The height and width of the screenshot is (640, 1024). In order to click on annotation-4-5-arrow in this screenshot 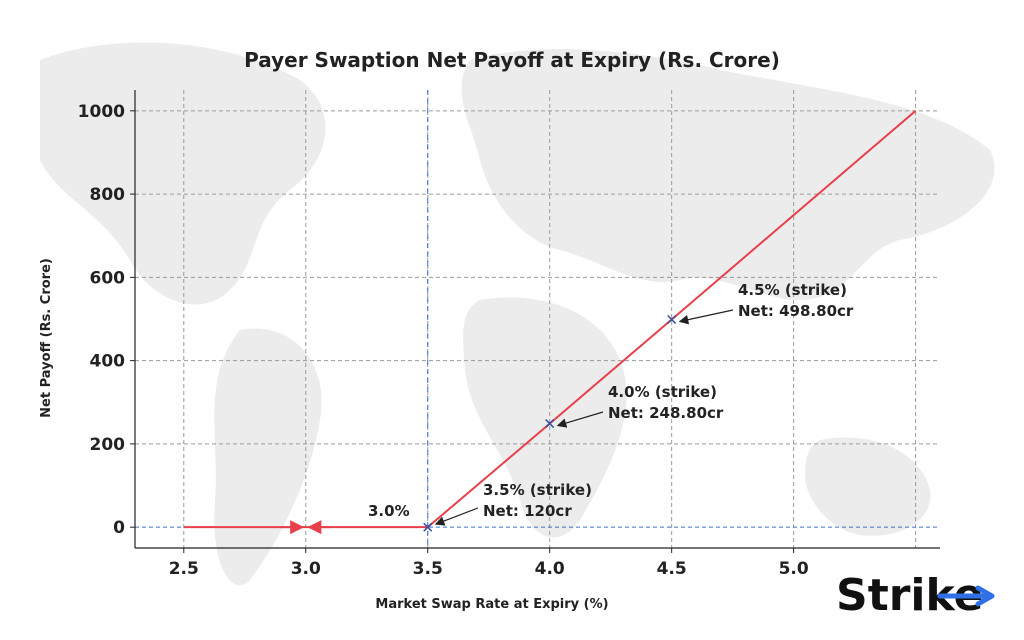, I will do `click(706, 317)`.